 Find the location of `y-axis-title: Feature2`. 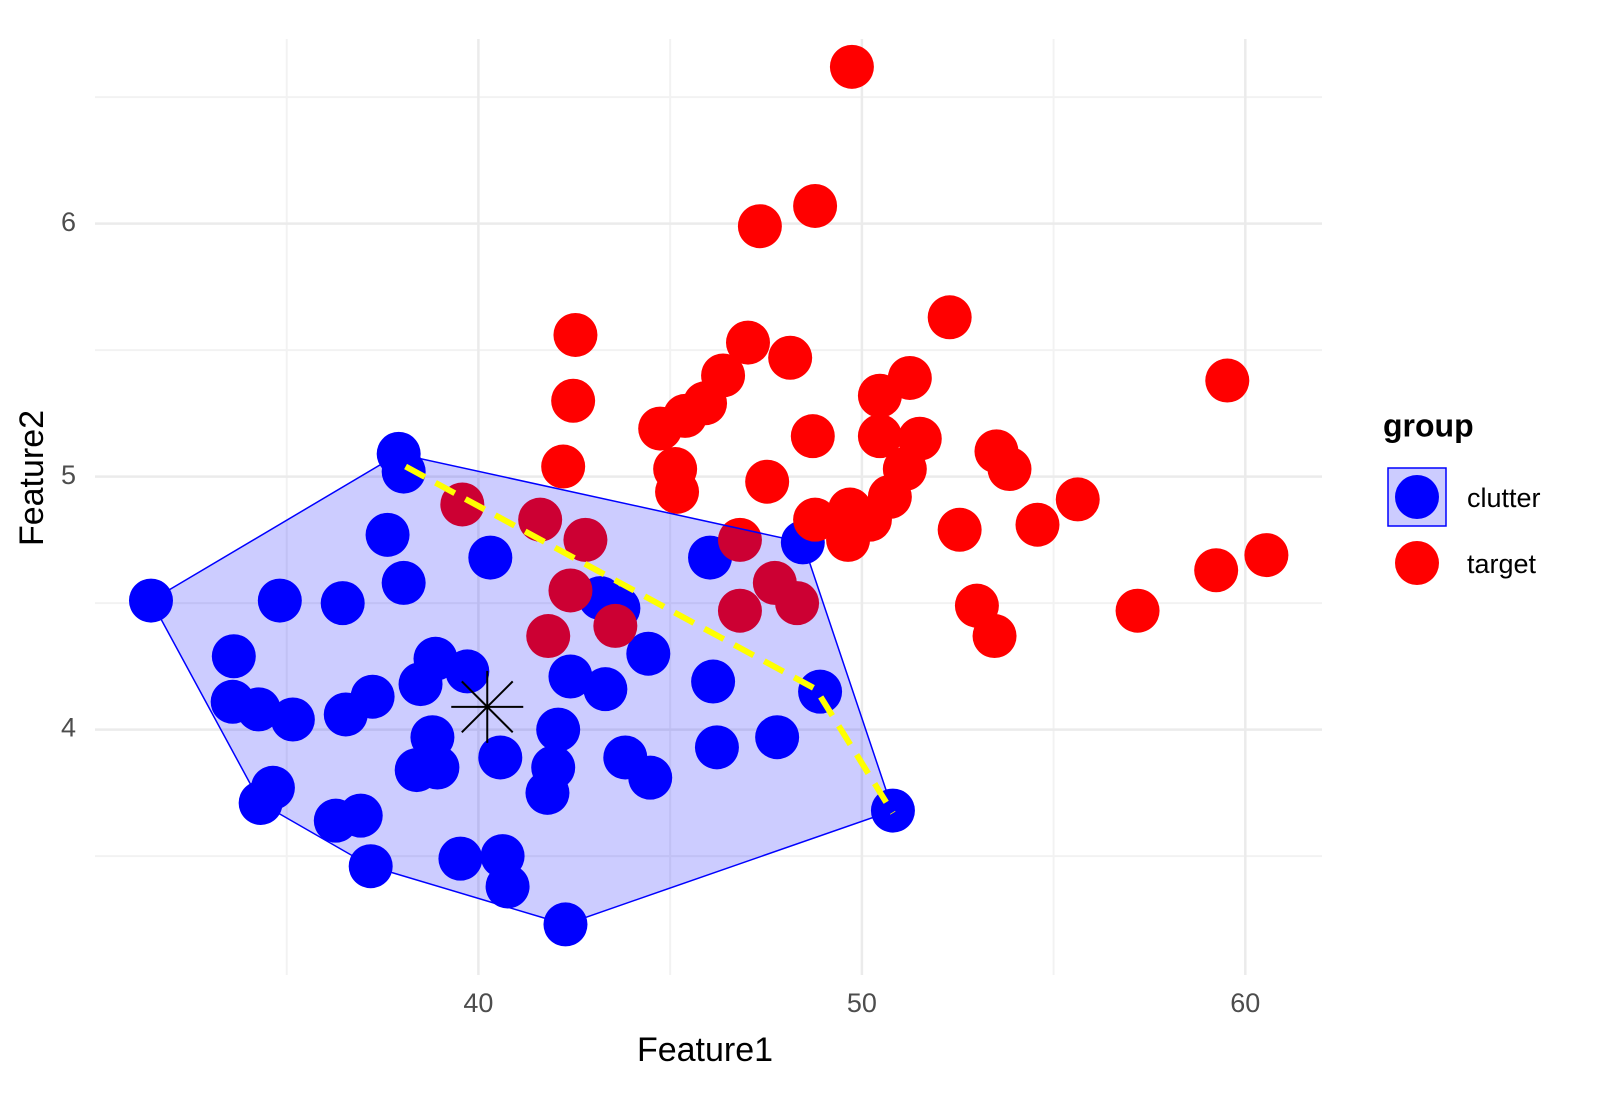

y-axis-title: Feature2 is located at coordinates (32, 478).